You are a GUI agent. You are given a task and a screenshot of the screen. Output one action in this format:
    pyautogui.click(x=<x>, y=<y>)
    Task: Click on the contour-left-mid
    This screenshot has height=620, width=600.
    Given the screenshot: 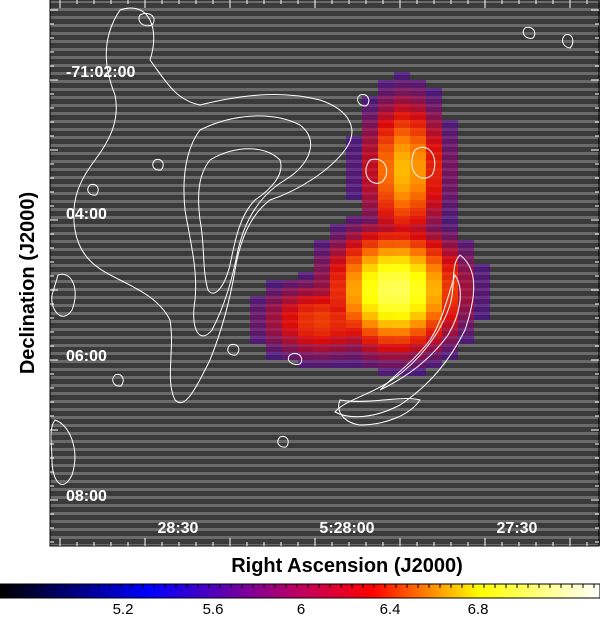 What is the action you would take?
    pyautogui.click(x=63, y=295)
    